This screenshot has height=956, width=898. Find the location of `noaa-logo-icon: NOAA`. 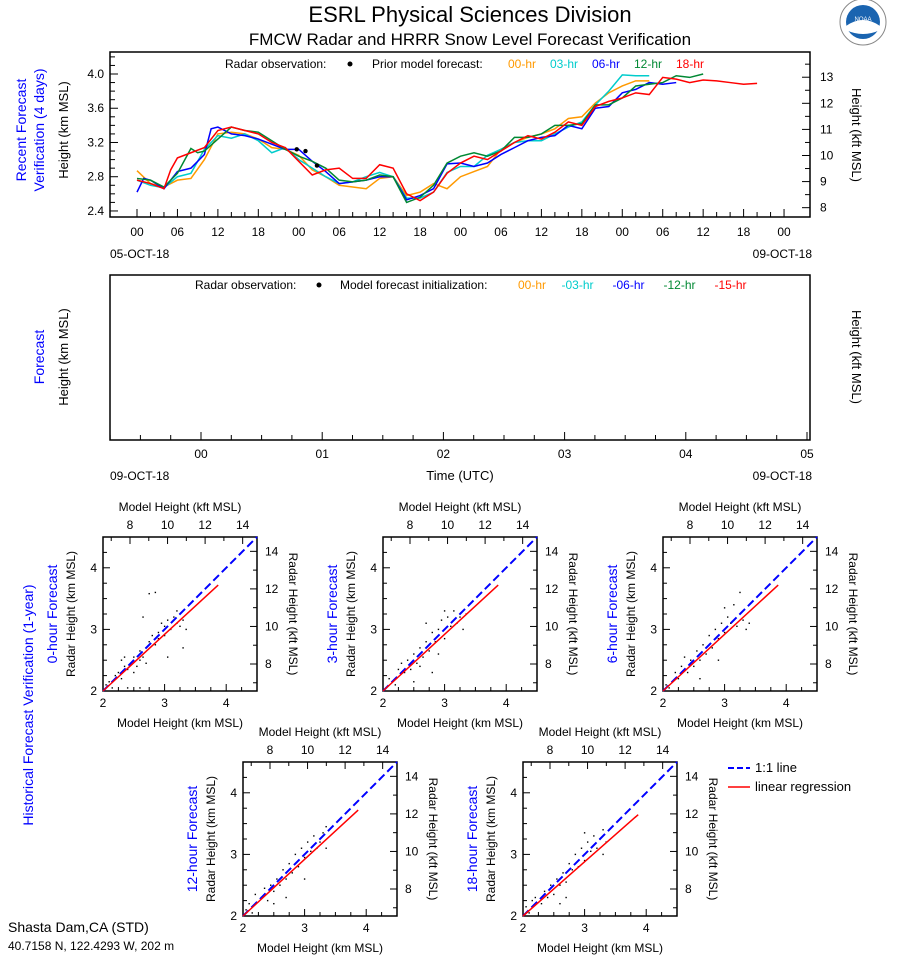

noaa-logo-icon: NOAA is located at coordinates (863, 23).